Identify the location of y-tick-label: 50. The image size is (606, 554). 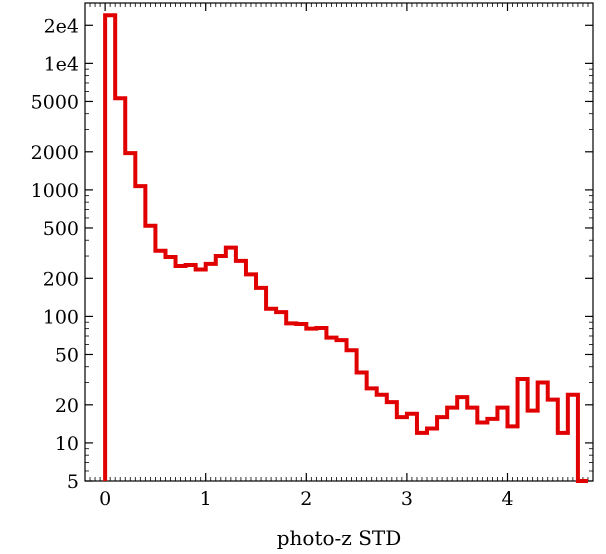
(67, 355).